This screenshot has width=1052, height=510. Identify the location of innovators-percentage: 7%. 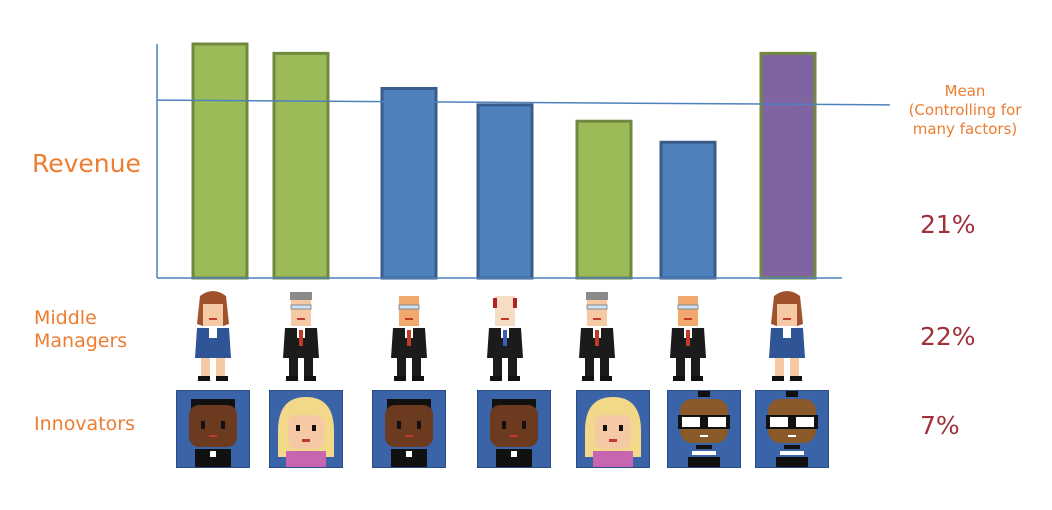
(940, 425).